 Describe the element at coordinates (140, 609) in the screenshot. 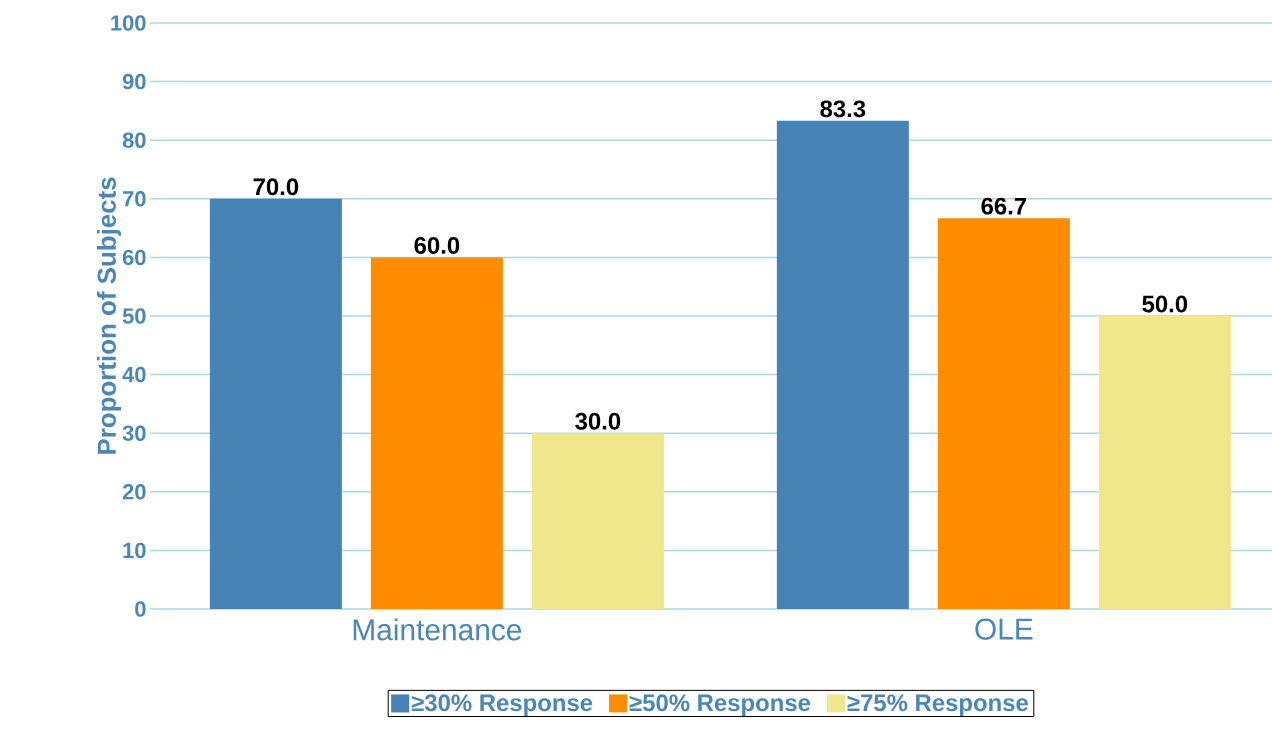

I see `y-tick-label: 0` at that location.